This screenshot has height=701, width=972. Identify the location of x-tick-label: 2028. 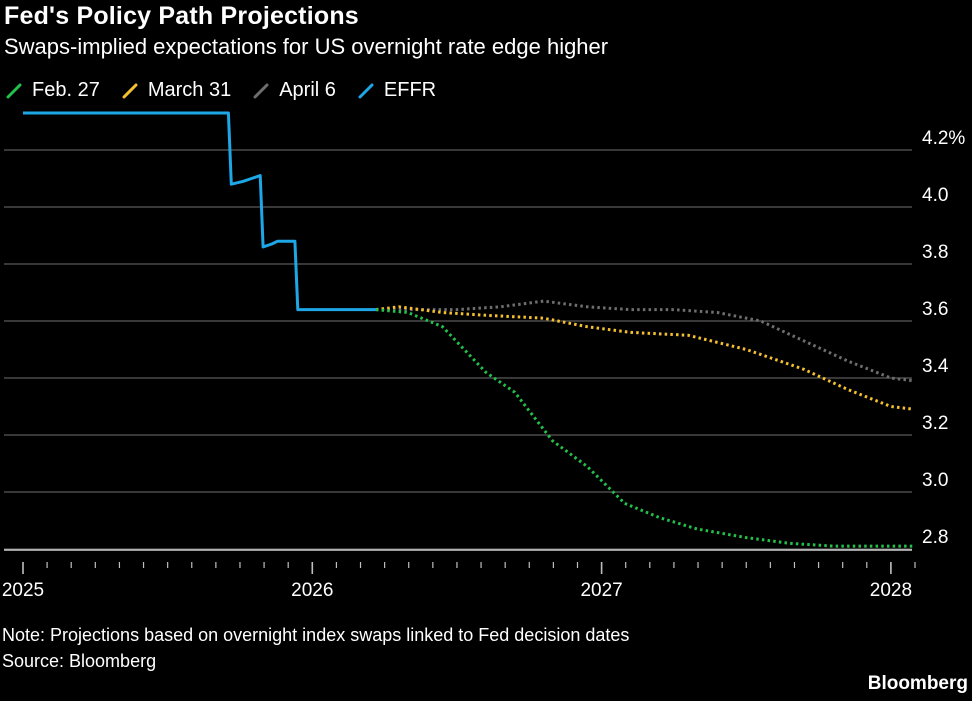
(891, 590).